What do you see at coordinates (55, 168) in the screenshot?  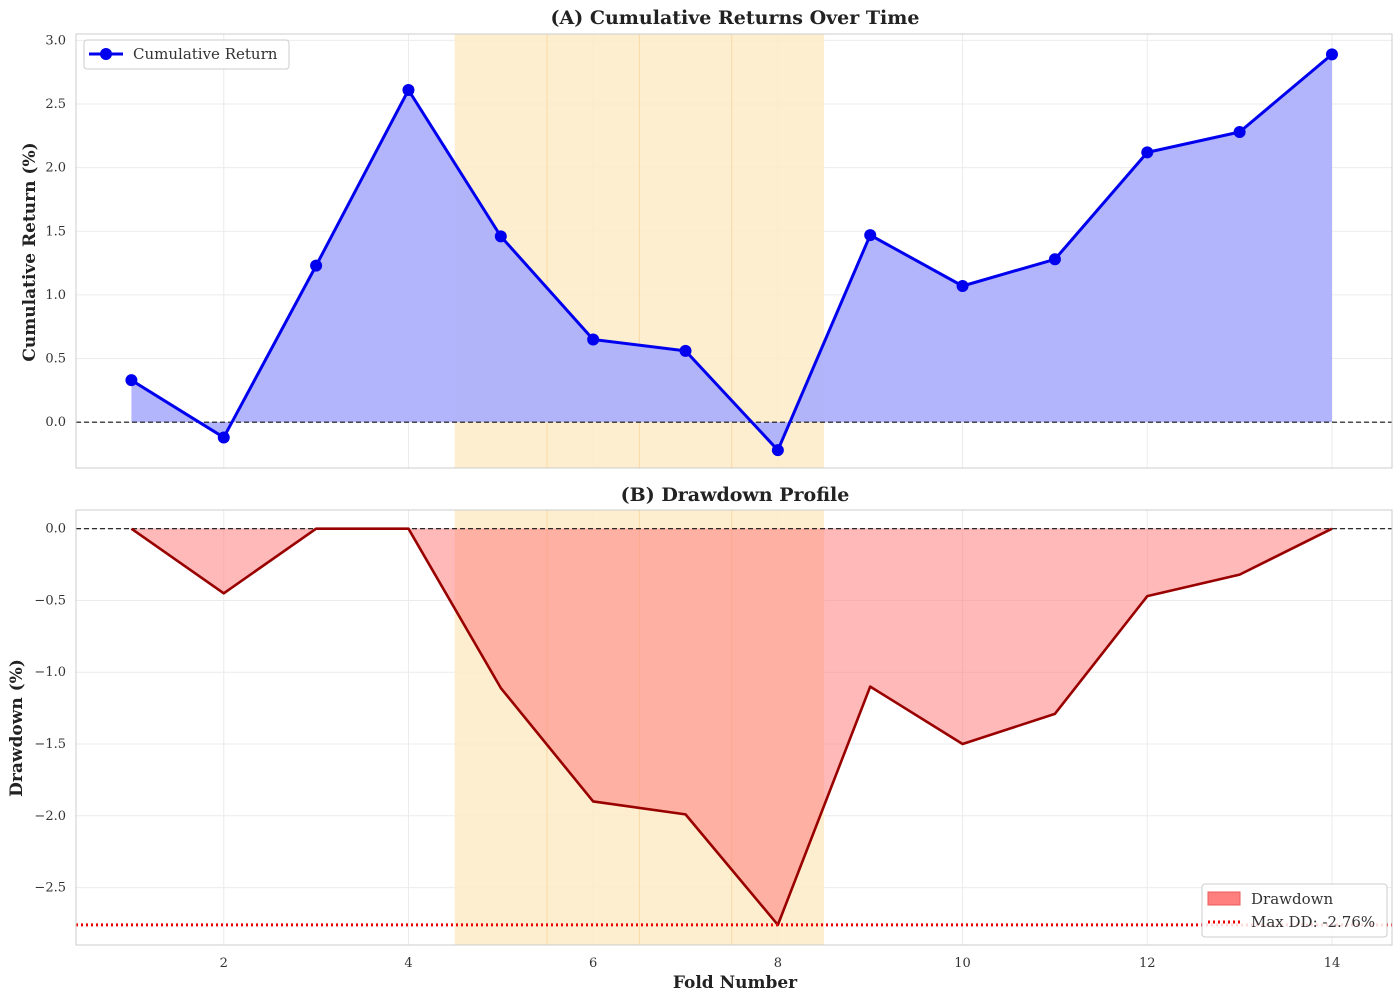 I see `y-tick-label: 2.0` at bounding box center [55, 168].